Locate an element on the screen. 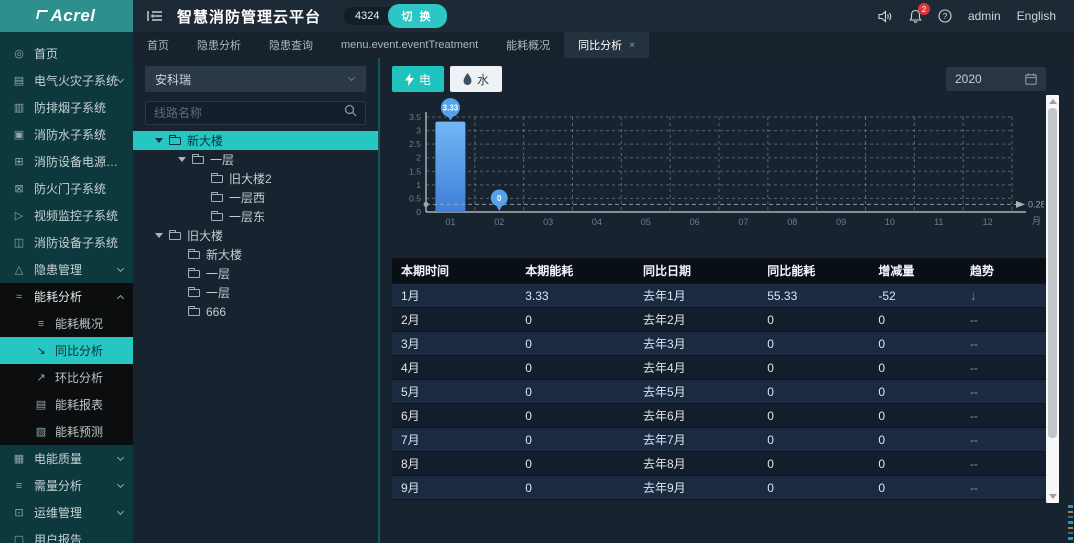 Image resolution: width=1074 pixels, height=543 pixels. sidebar-item-label: 电气火灾子系统 is located at coordinates (76, 81).